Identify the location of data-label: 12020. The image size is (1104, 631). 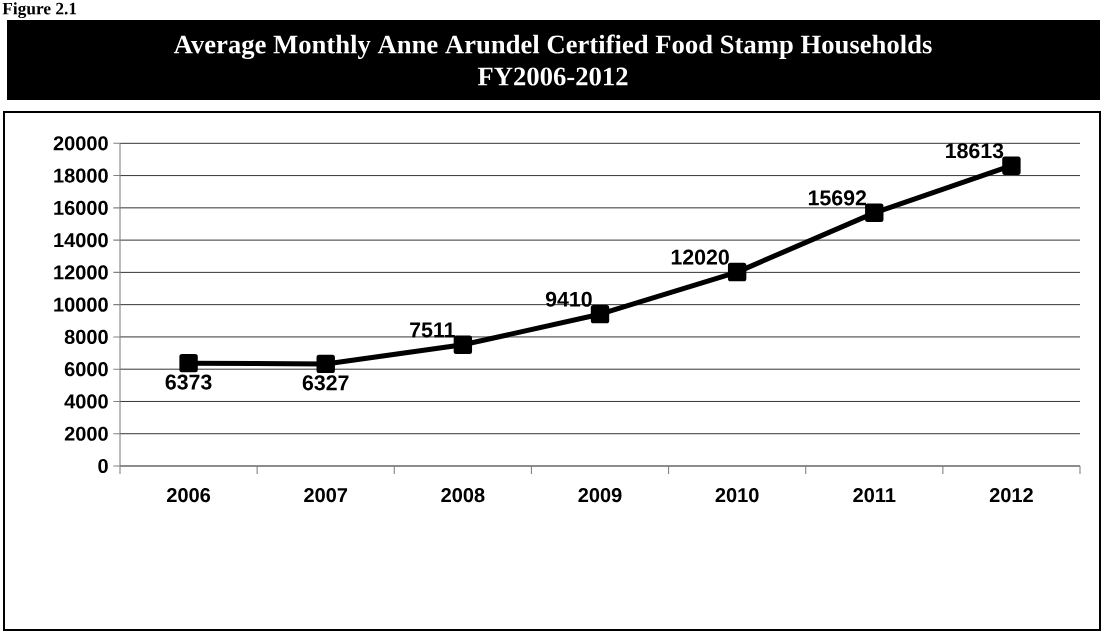
(700, 257).